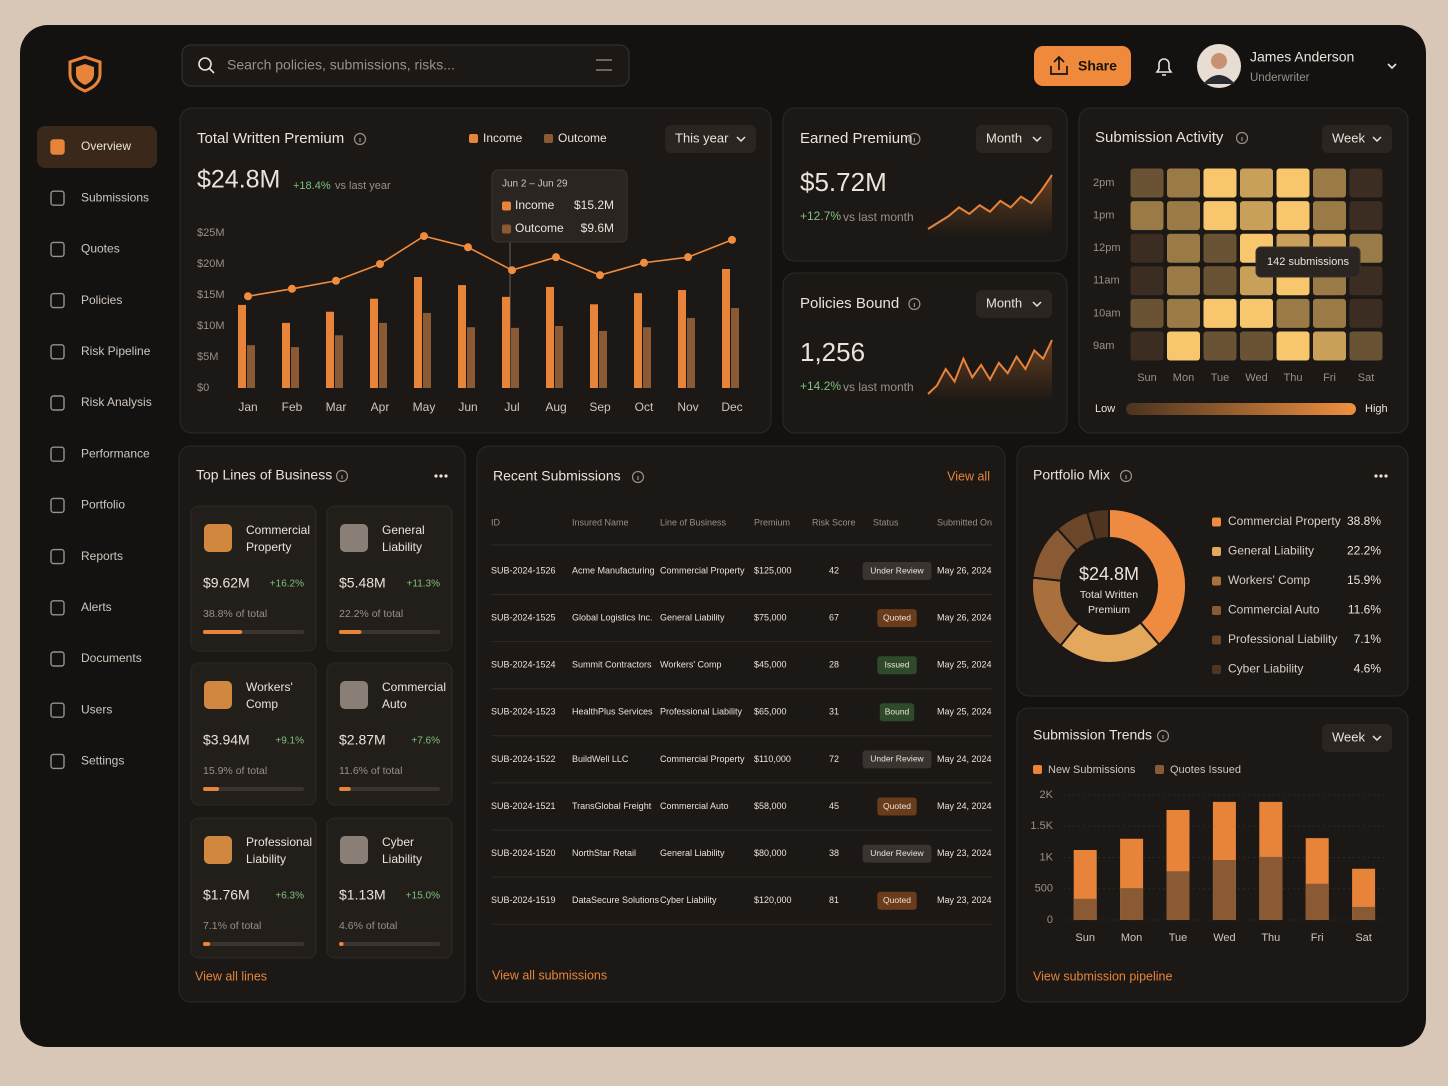 This screenshot has height=1086, width=1448. I want to click on y-tick-label: 2K, so click(1047, 795).